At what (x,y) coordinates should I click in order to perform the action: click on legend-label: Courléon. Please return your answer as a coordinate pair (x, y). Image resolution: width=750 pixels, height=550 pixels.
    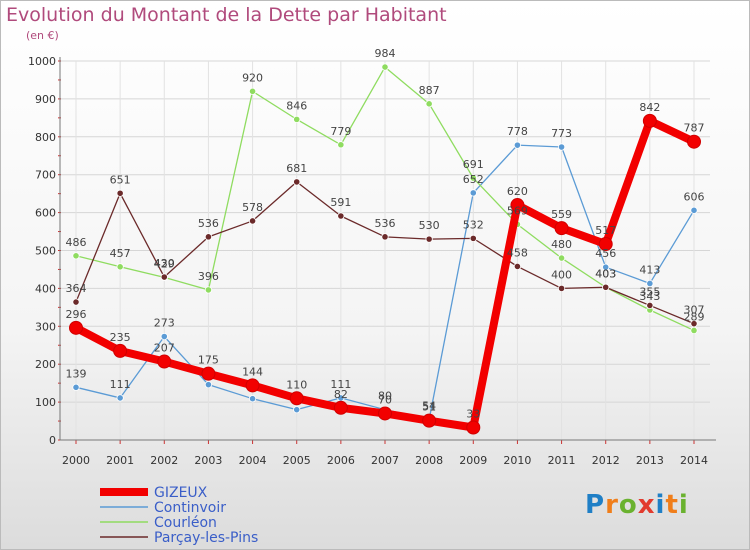
    Looking at the image, I should click on (185, 523).